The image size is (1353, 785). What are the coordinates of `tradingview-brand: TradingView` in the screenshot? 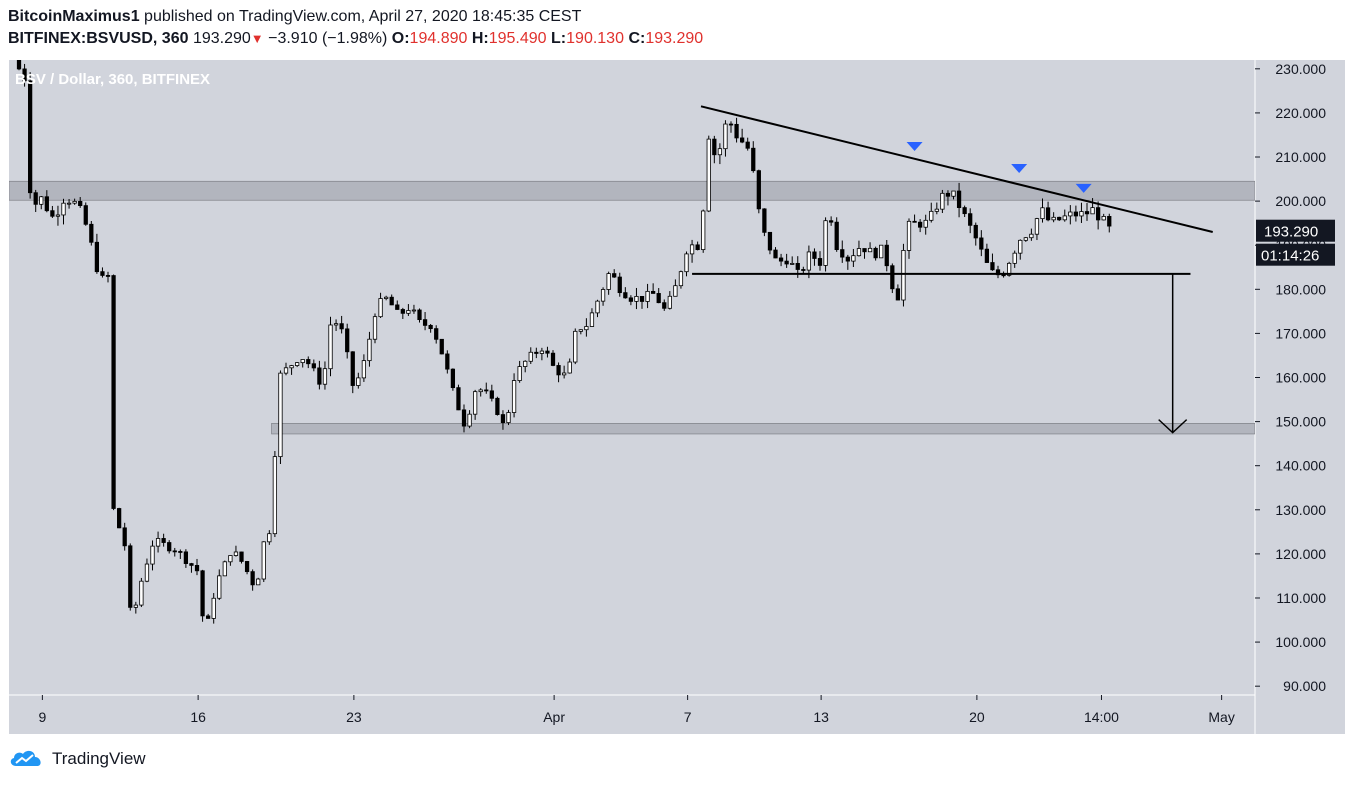 It's located at (99, 758).